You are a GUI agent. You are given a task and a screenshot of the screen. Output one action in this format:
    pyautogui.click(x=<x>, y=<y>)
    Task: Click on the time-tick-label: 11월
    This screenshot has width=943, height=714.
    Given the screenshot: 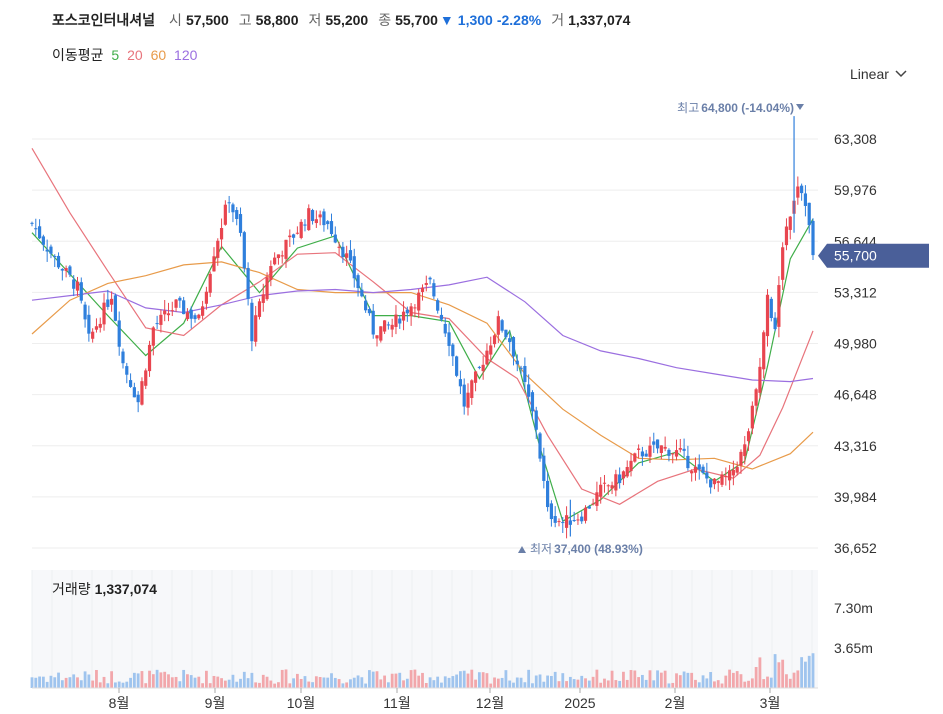 What is the action you would take?
    pyautogui.click(x=396, y=703)
    